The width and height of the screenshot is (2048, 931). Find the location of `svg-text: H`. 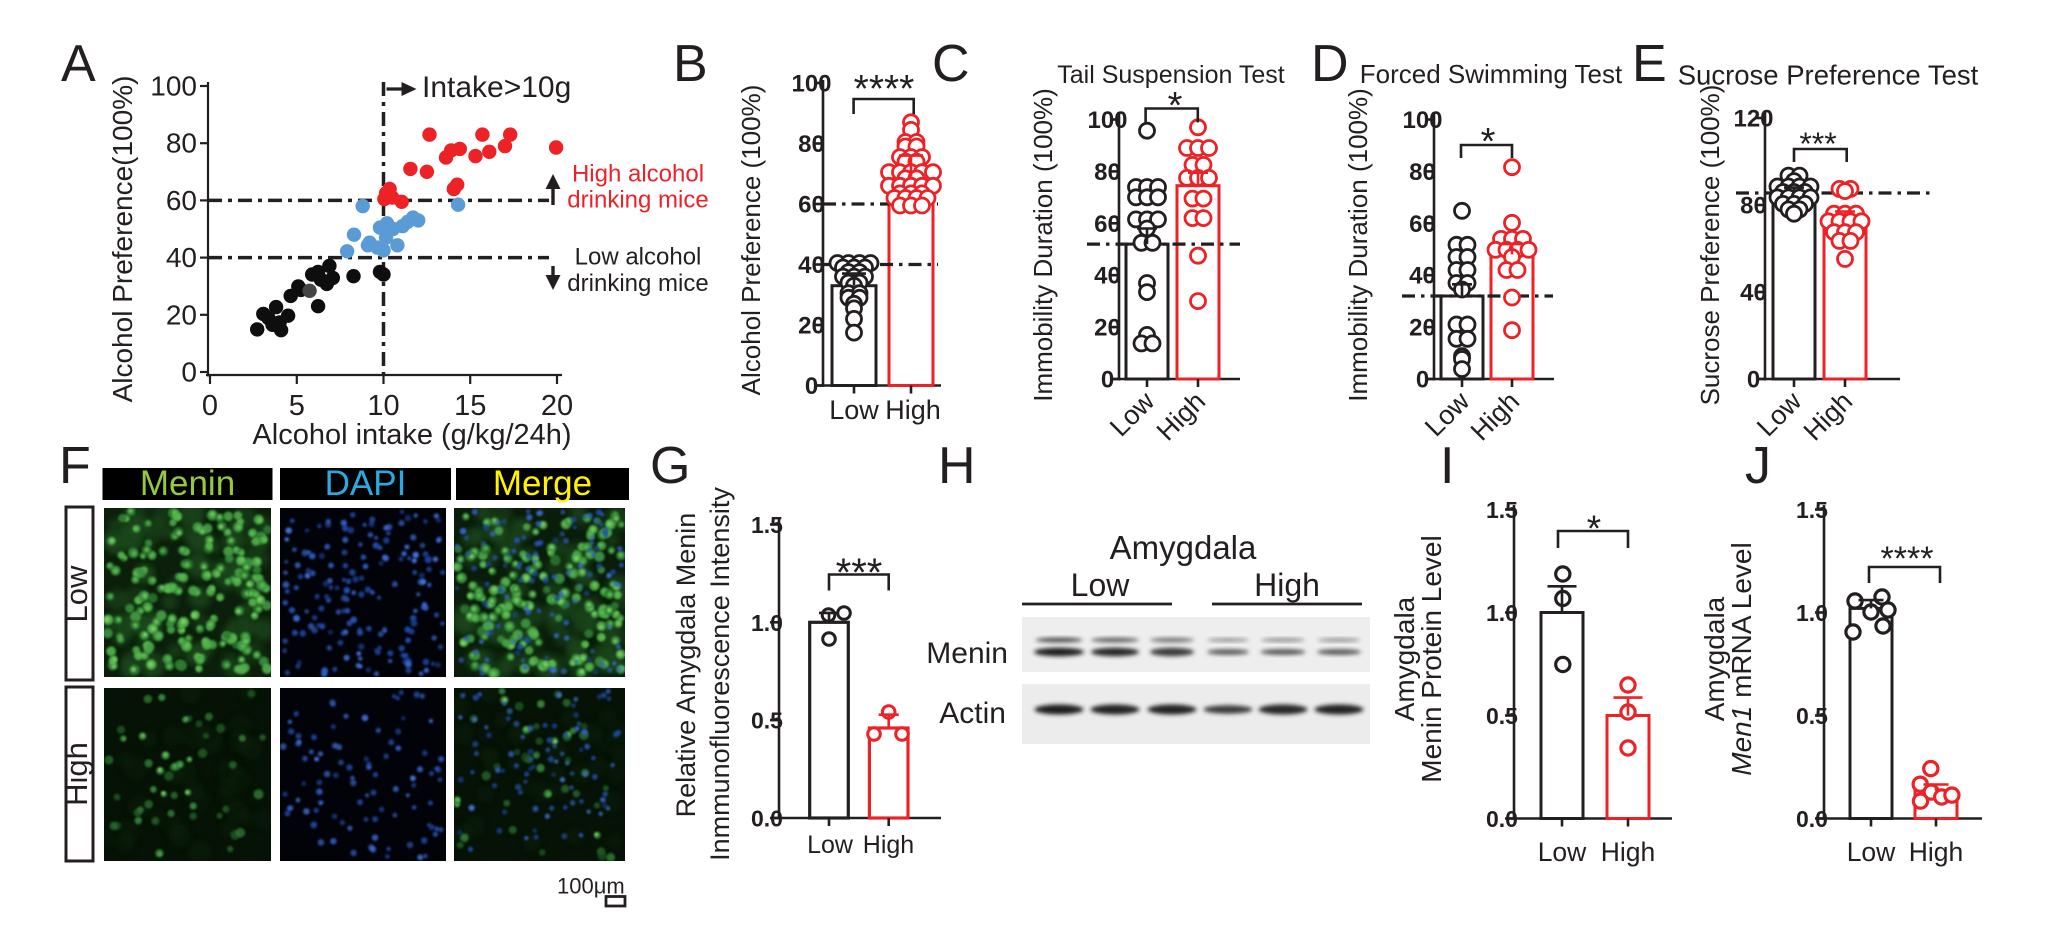

svg-text: H is located at coordinates (957, 466).